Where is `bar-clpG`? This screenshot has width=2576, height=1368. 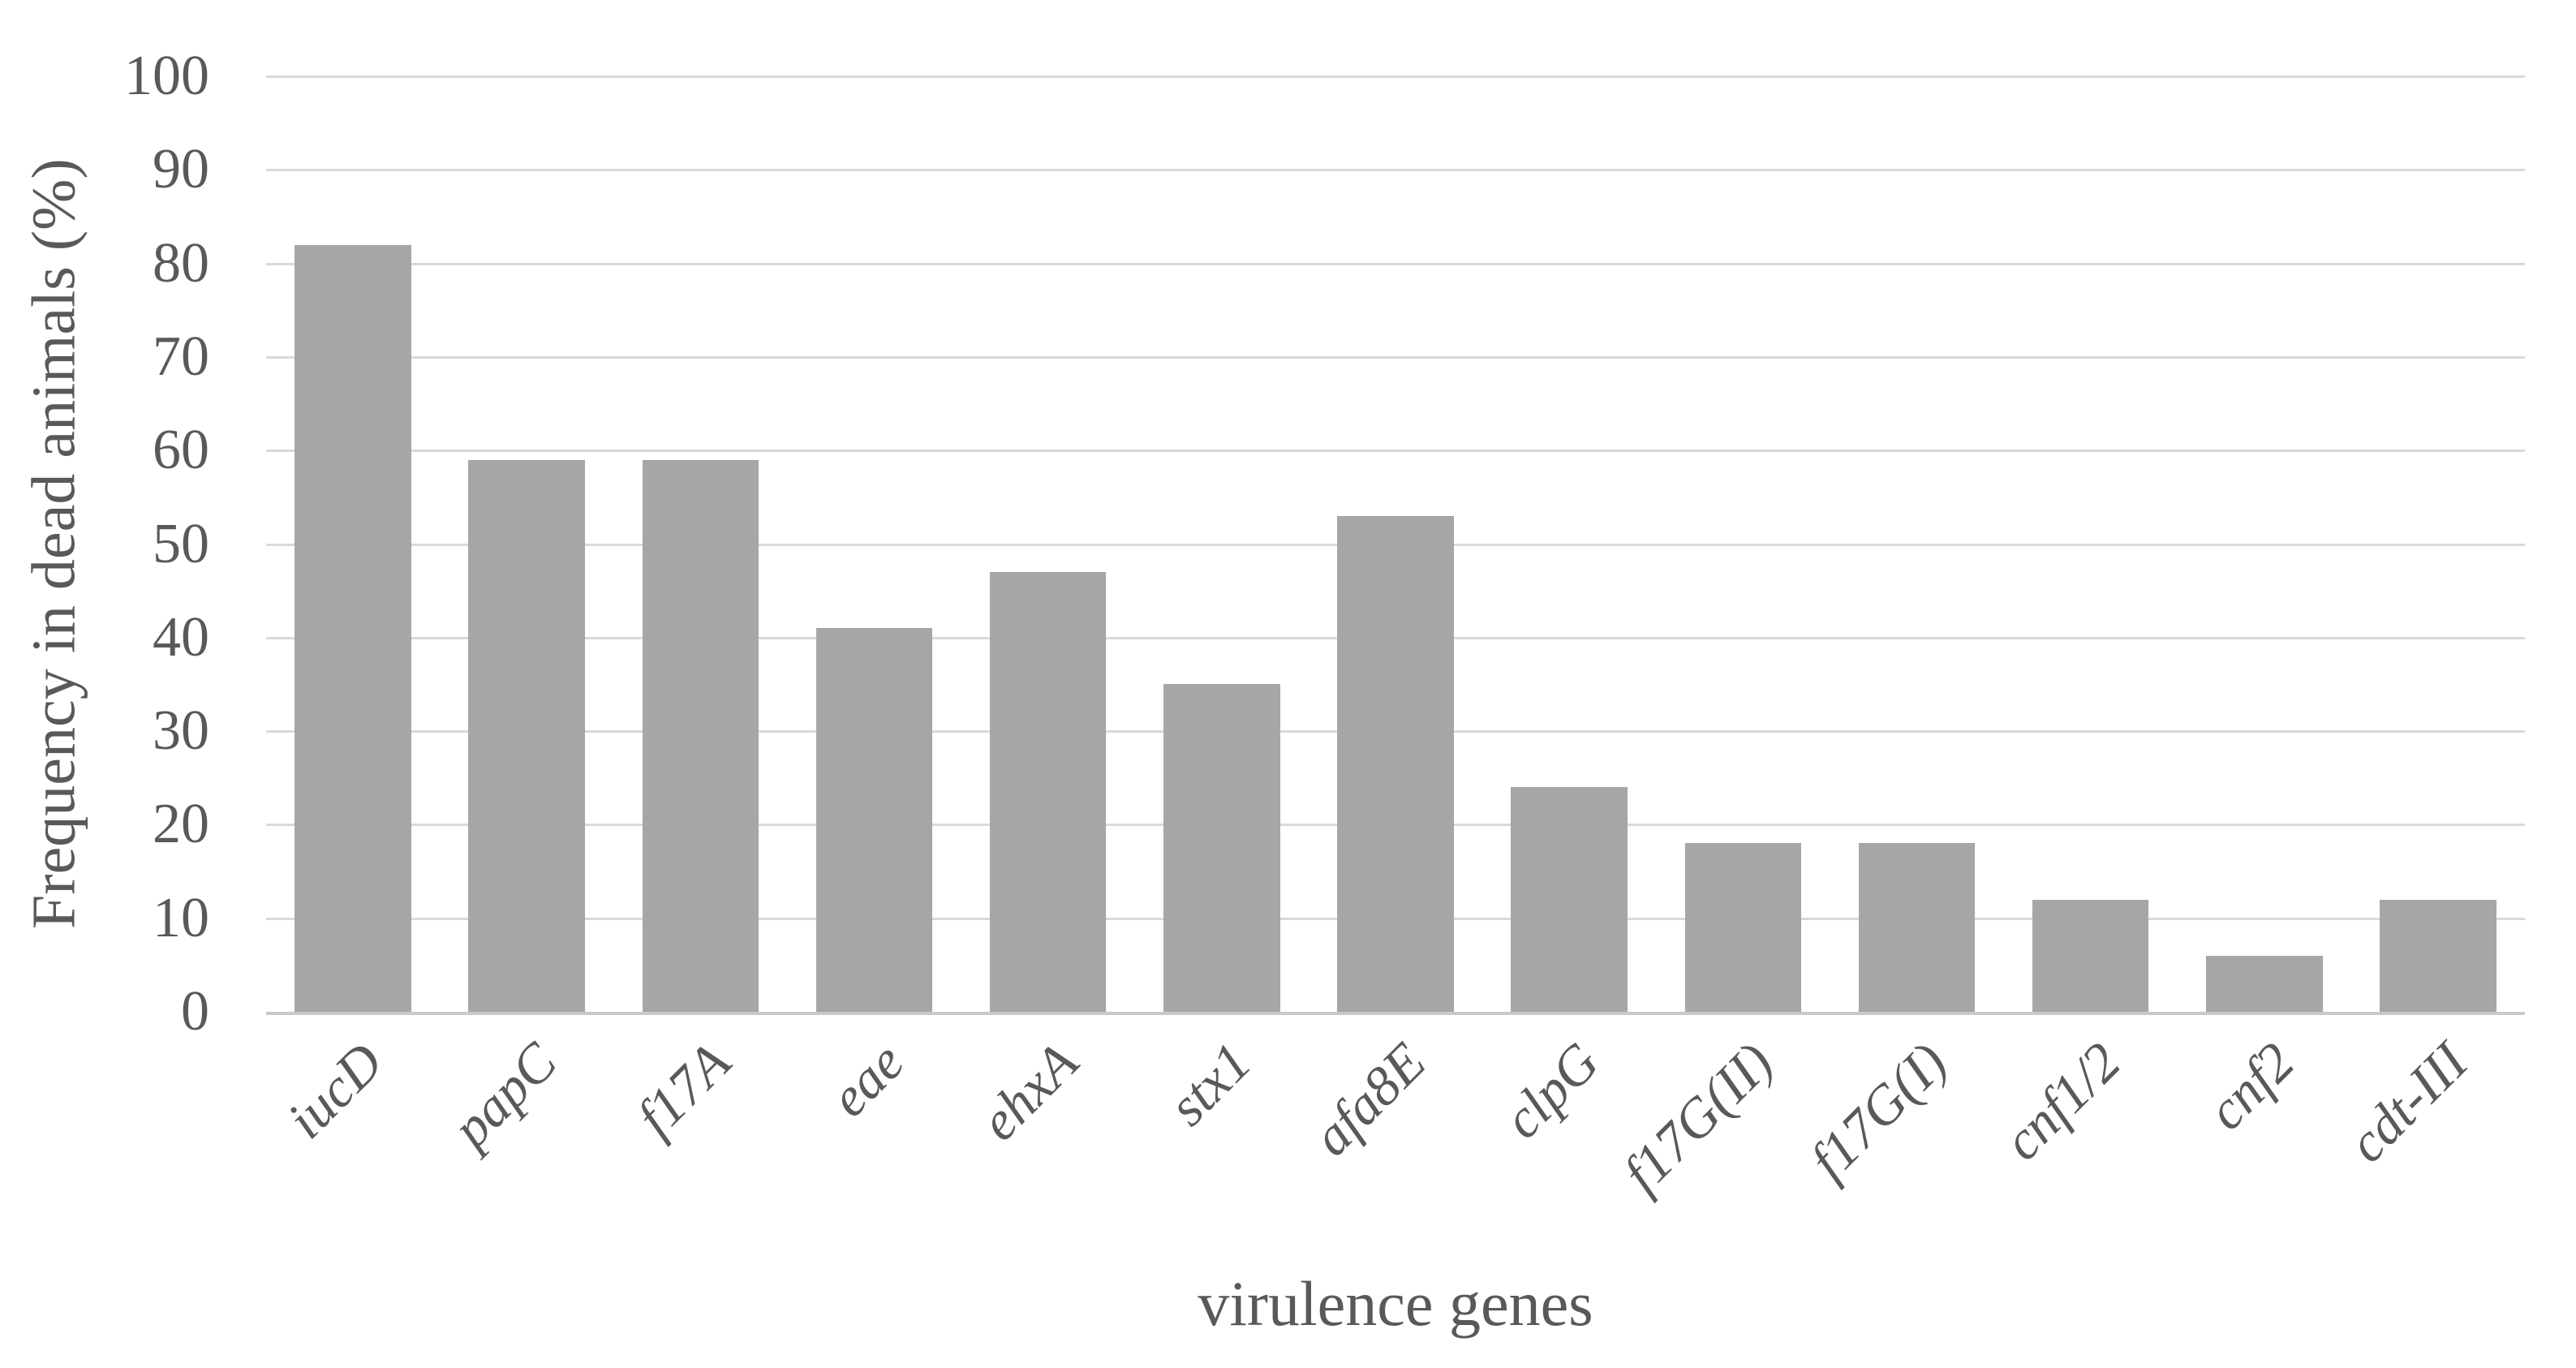
bar-clpG is located at coordinates (1569, 899).